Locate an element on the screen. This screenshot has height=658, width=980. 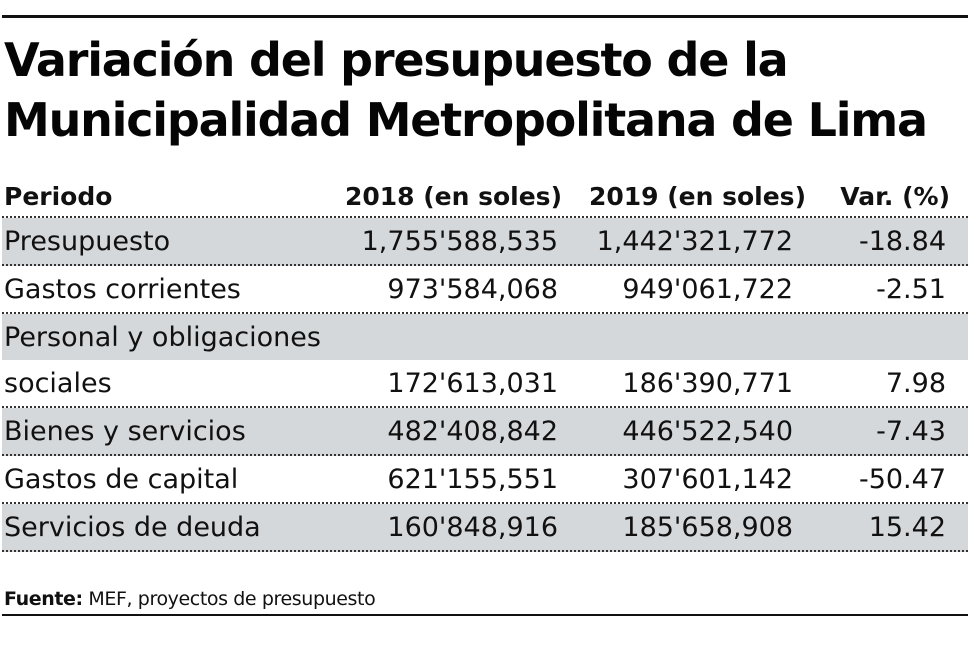
row-var: 15.42 is located at coordinates (907, 527).